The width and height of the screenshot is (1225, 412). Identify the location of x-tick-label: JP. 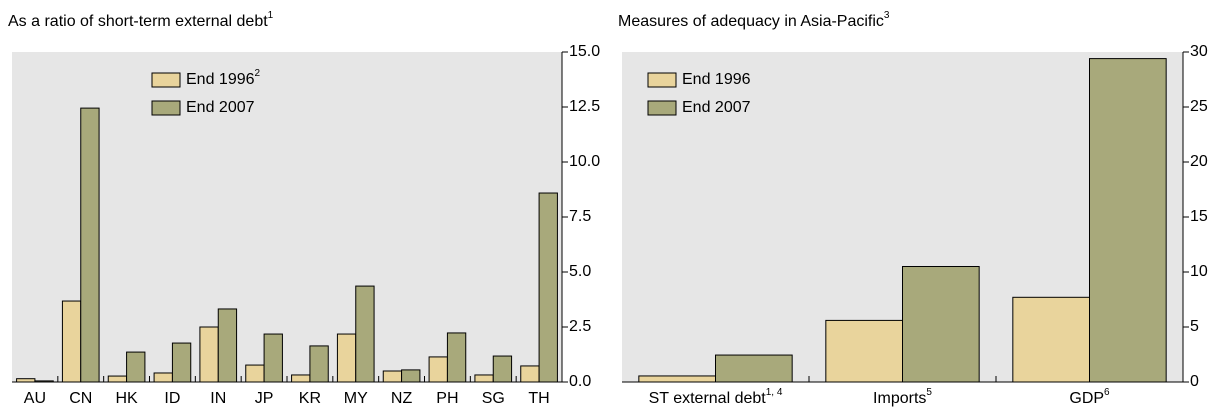
(264, 398).